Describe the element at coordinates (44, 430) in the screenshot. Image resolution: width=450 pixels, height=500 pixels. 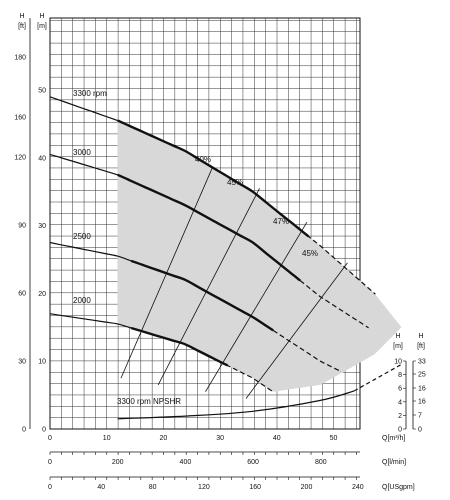
I see `left-inner-tick: 0` at that location.